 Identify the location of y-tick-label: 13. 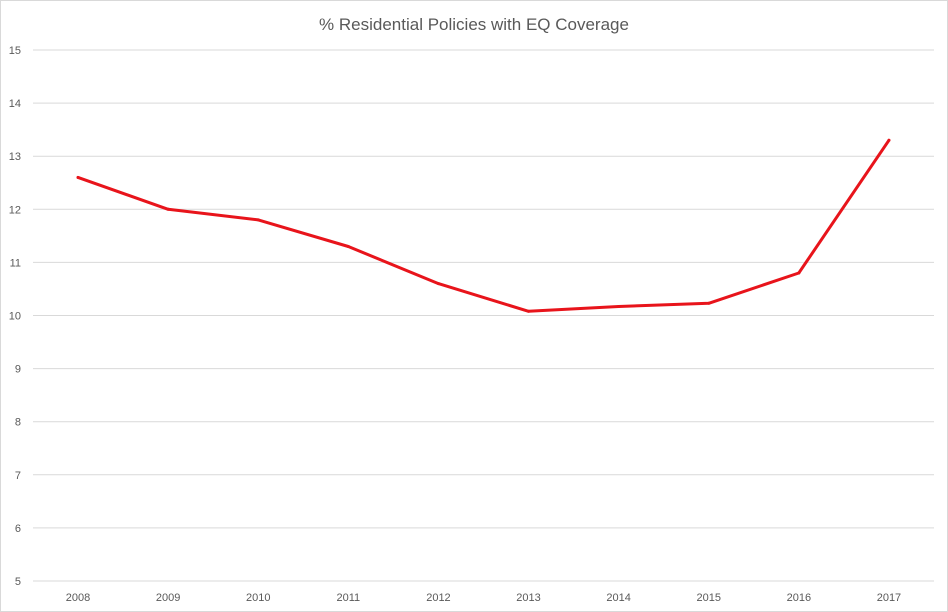
(15, 157).